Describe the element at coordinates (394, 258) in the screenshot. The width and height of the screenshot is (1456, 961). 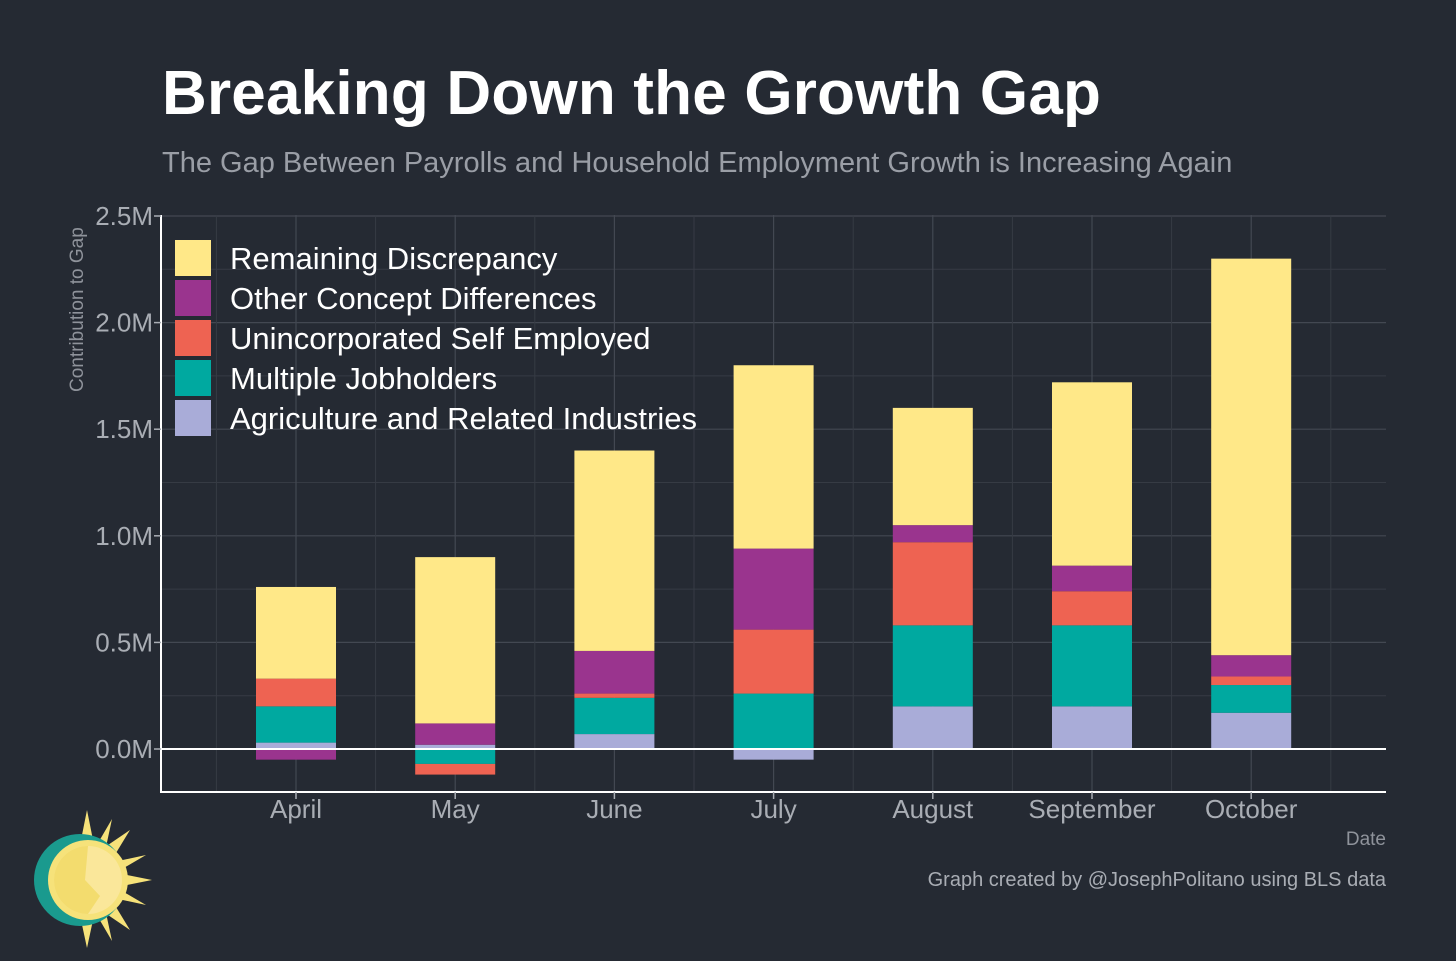
I see `legend-label: Remaining Discrepancy` at that location.